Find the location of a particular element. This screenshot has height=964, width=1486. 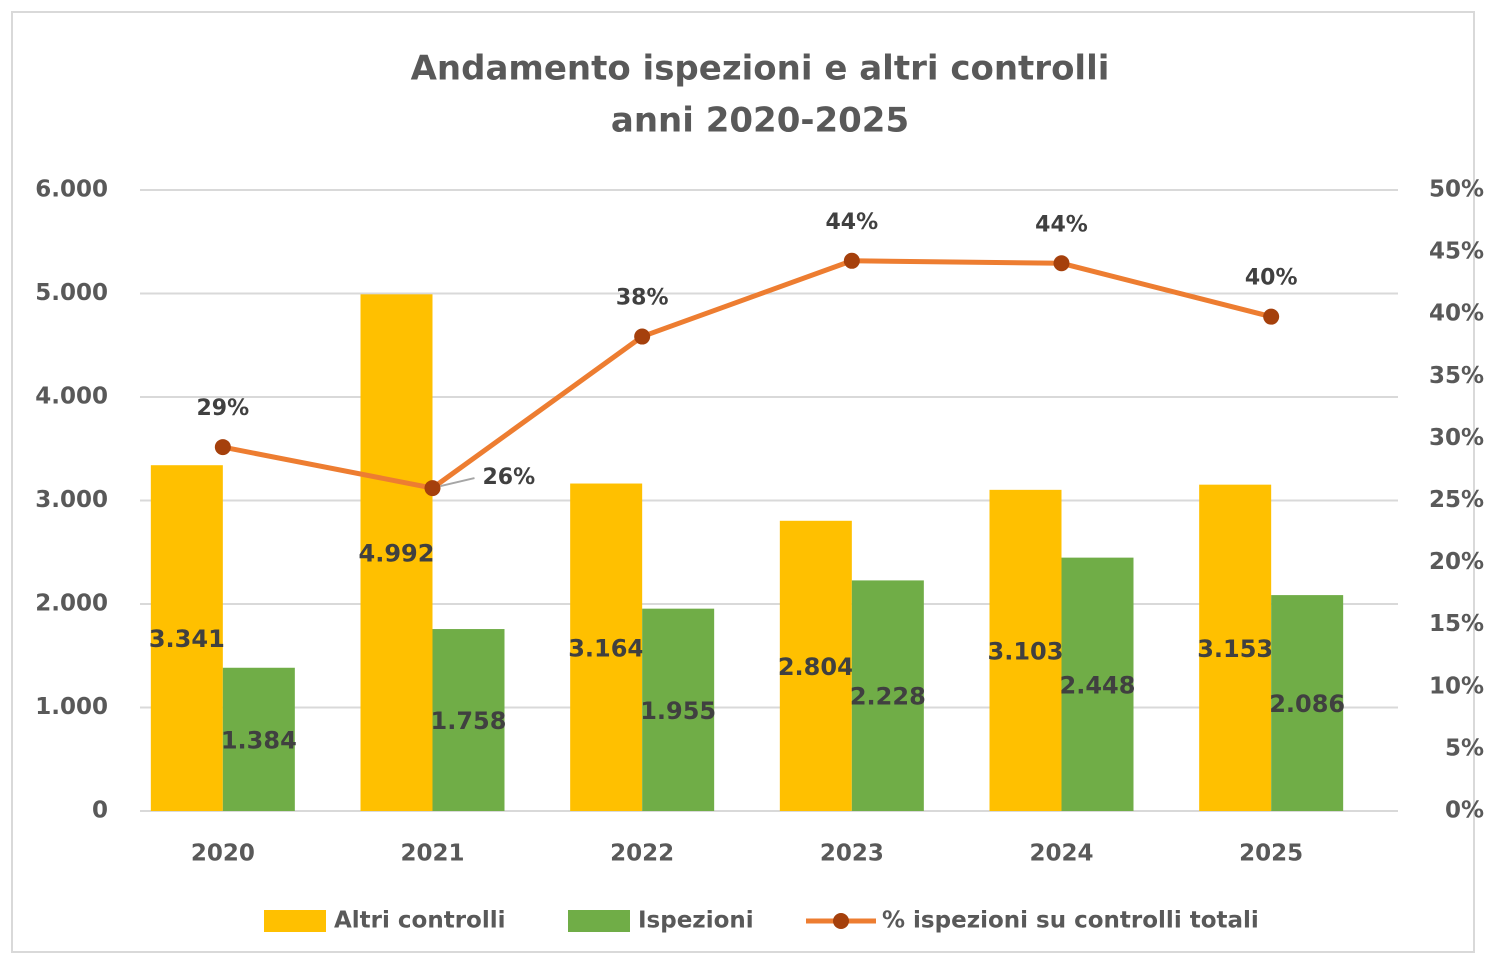

y2-tick-label: 45% is located at coordinates (1456, 252).